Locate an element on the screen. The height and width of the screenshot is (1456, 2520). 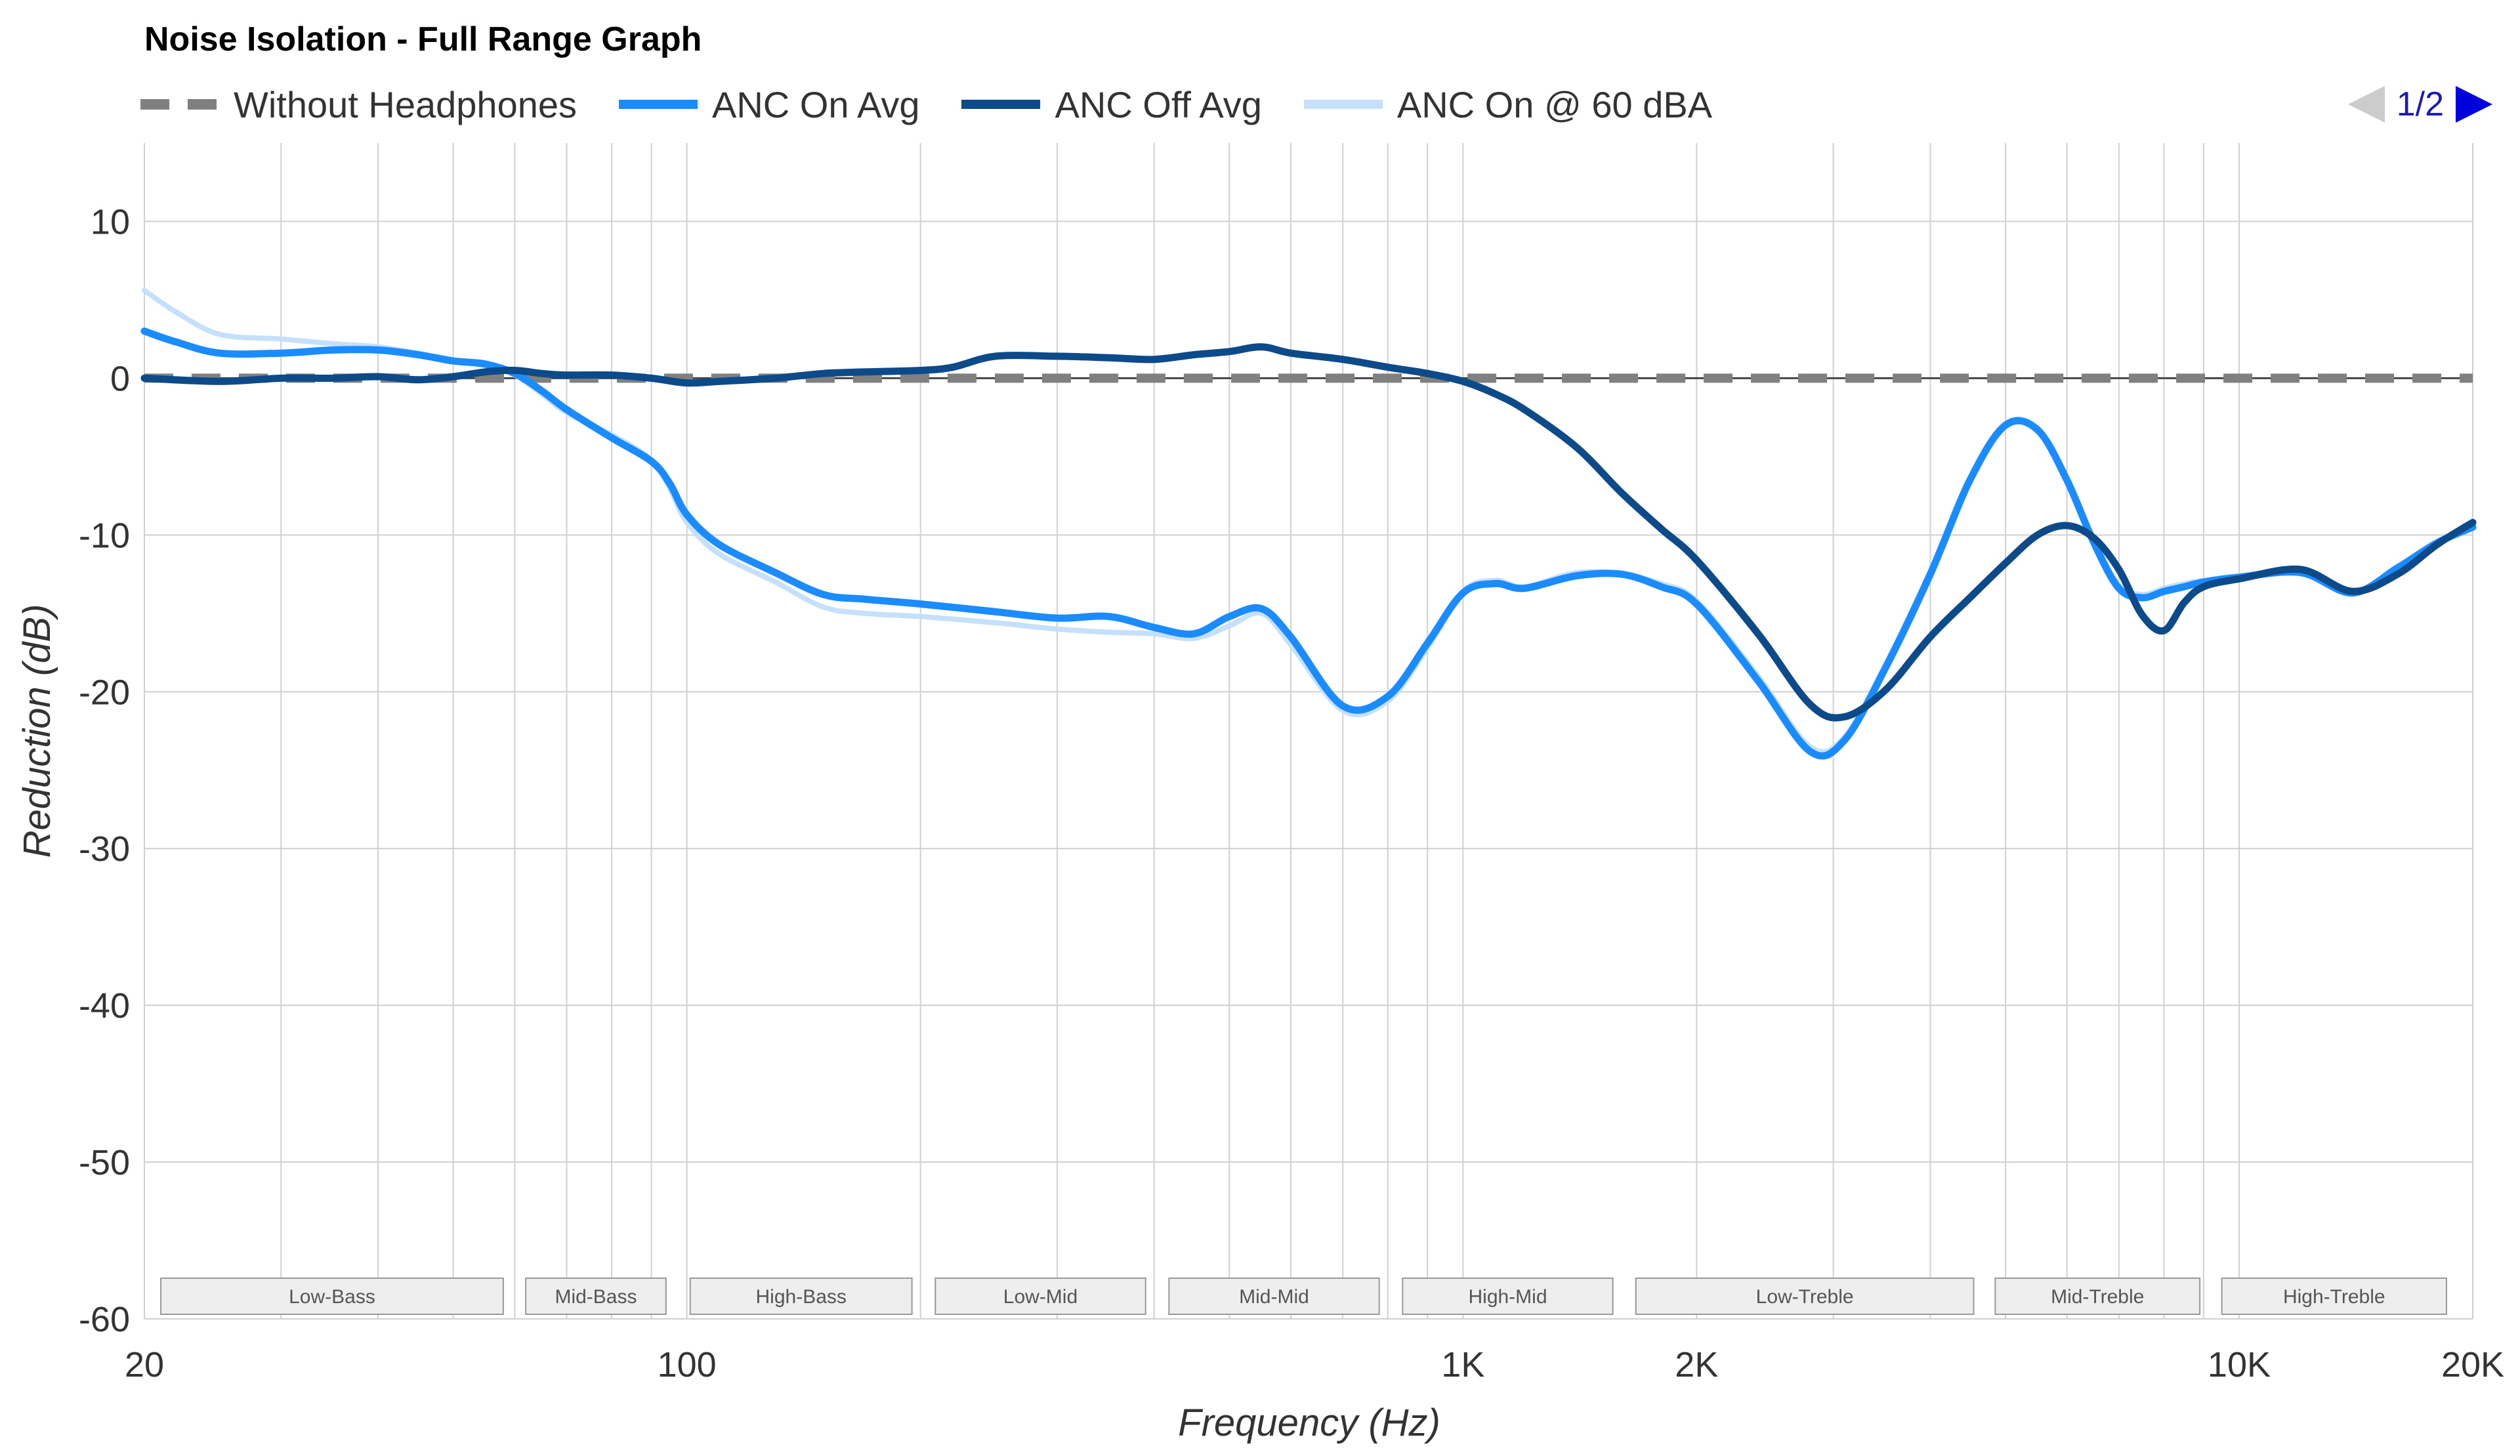
band-box: Mid-Mid is located at coordinates (1274, 1296).